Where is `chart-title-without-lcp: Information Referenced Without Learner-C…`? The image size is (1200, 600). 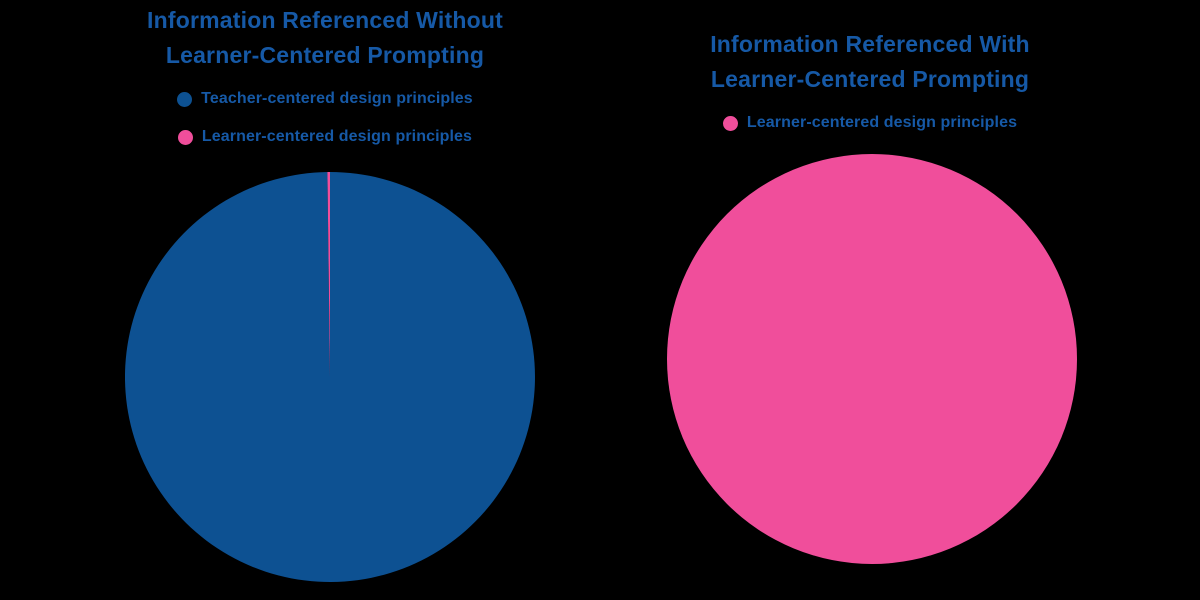 chart-title-without-lcp: Information Referenced Without Learner-C… is located at coordinates (325, 36).